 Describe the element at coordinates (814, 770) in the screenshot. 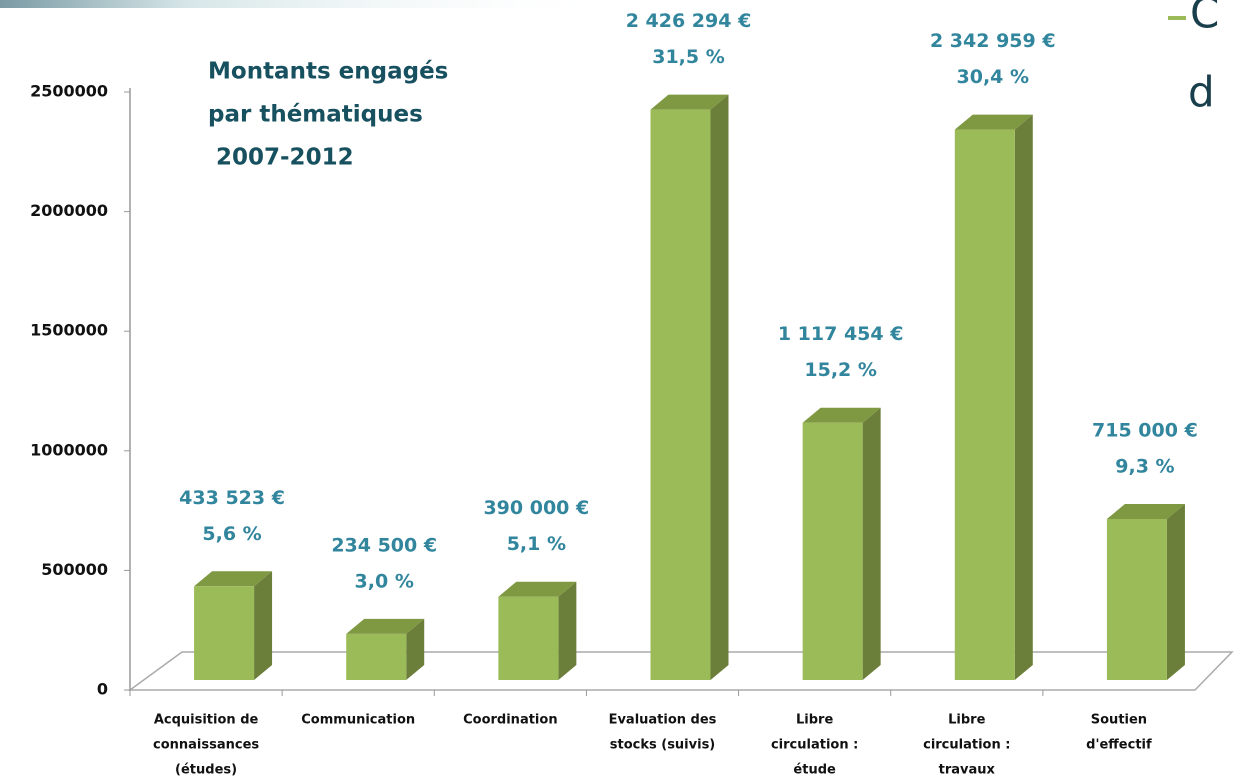

I see `x-tick-label: étude` at that location.